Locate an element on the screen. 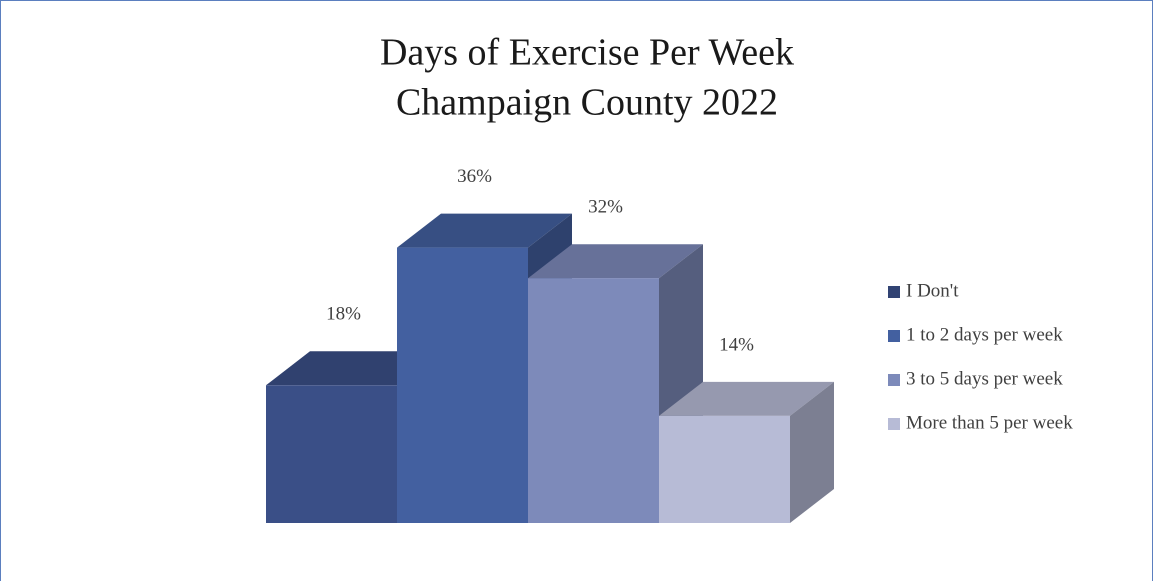 The width and height of the screenshot is (1153, 581). chart-title: Days of Exercise Per Week is located at coordinates (587, 53).